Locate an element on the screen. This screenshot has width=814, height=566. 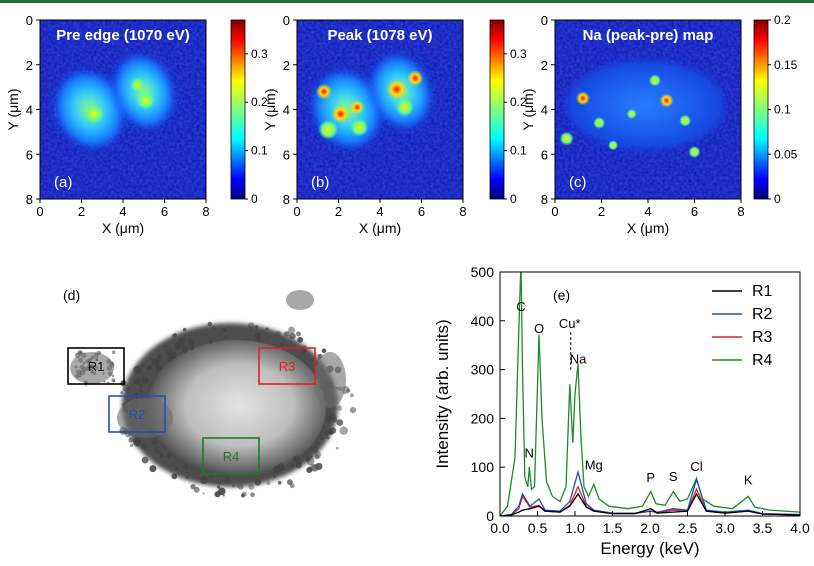
legend-label-r4: R4 is located at coordinates (762, 360).